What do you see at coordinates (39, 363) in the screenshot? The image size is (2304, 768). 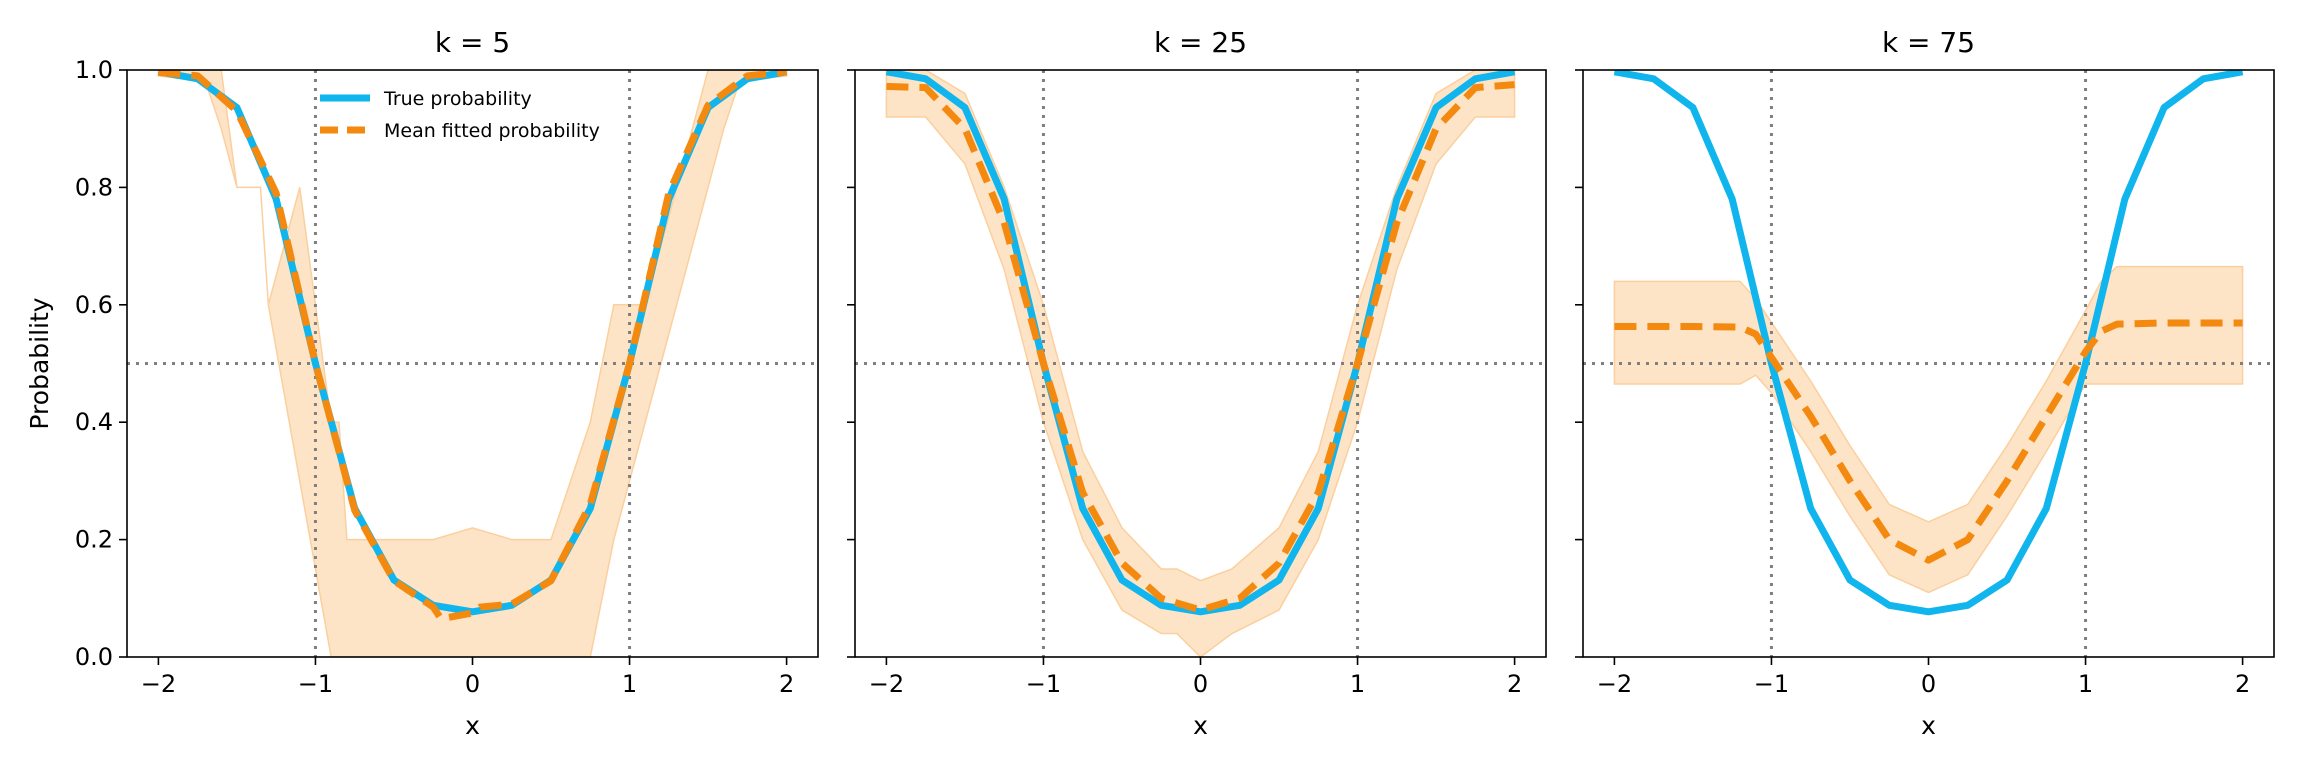 I see `y-axis-label: Probability` at bounding box center [39, 363].